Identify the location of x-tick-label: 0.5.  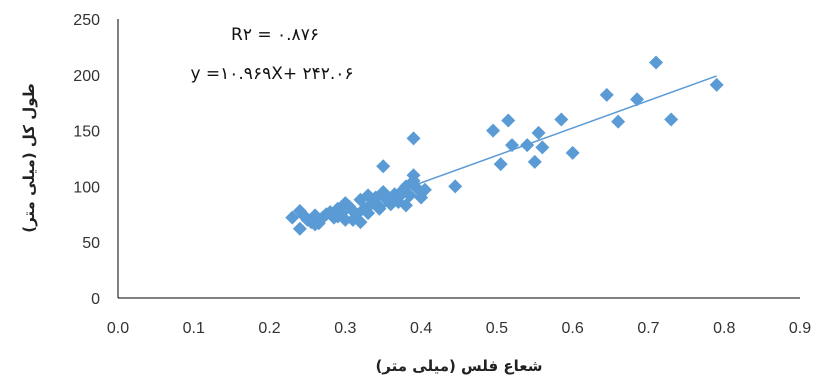
(497, 328).